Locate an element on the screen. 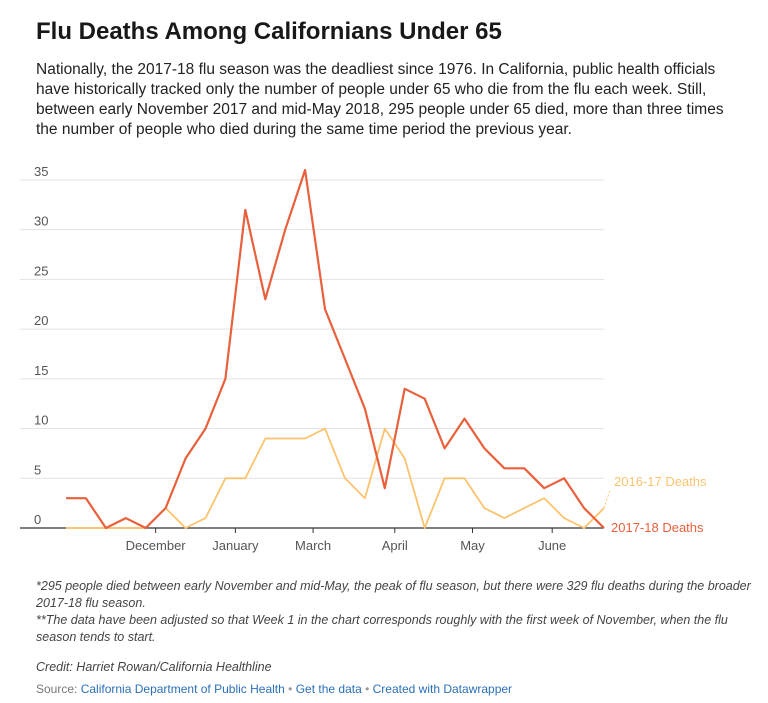 The height and width of the screenshot is (703, 768). x-tick-label: June is located at coordinates (552, 545).